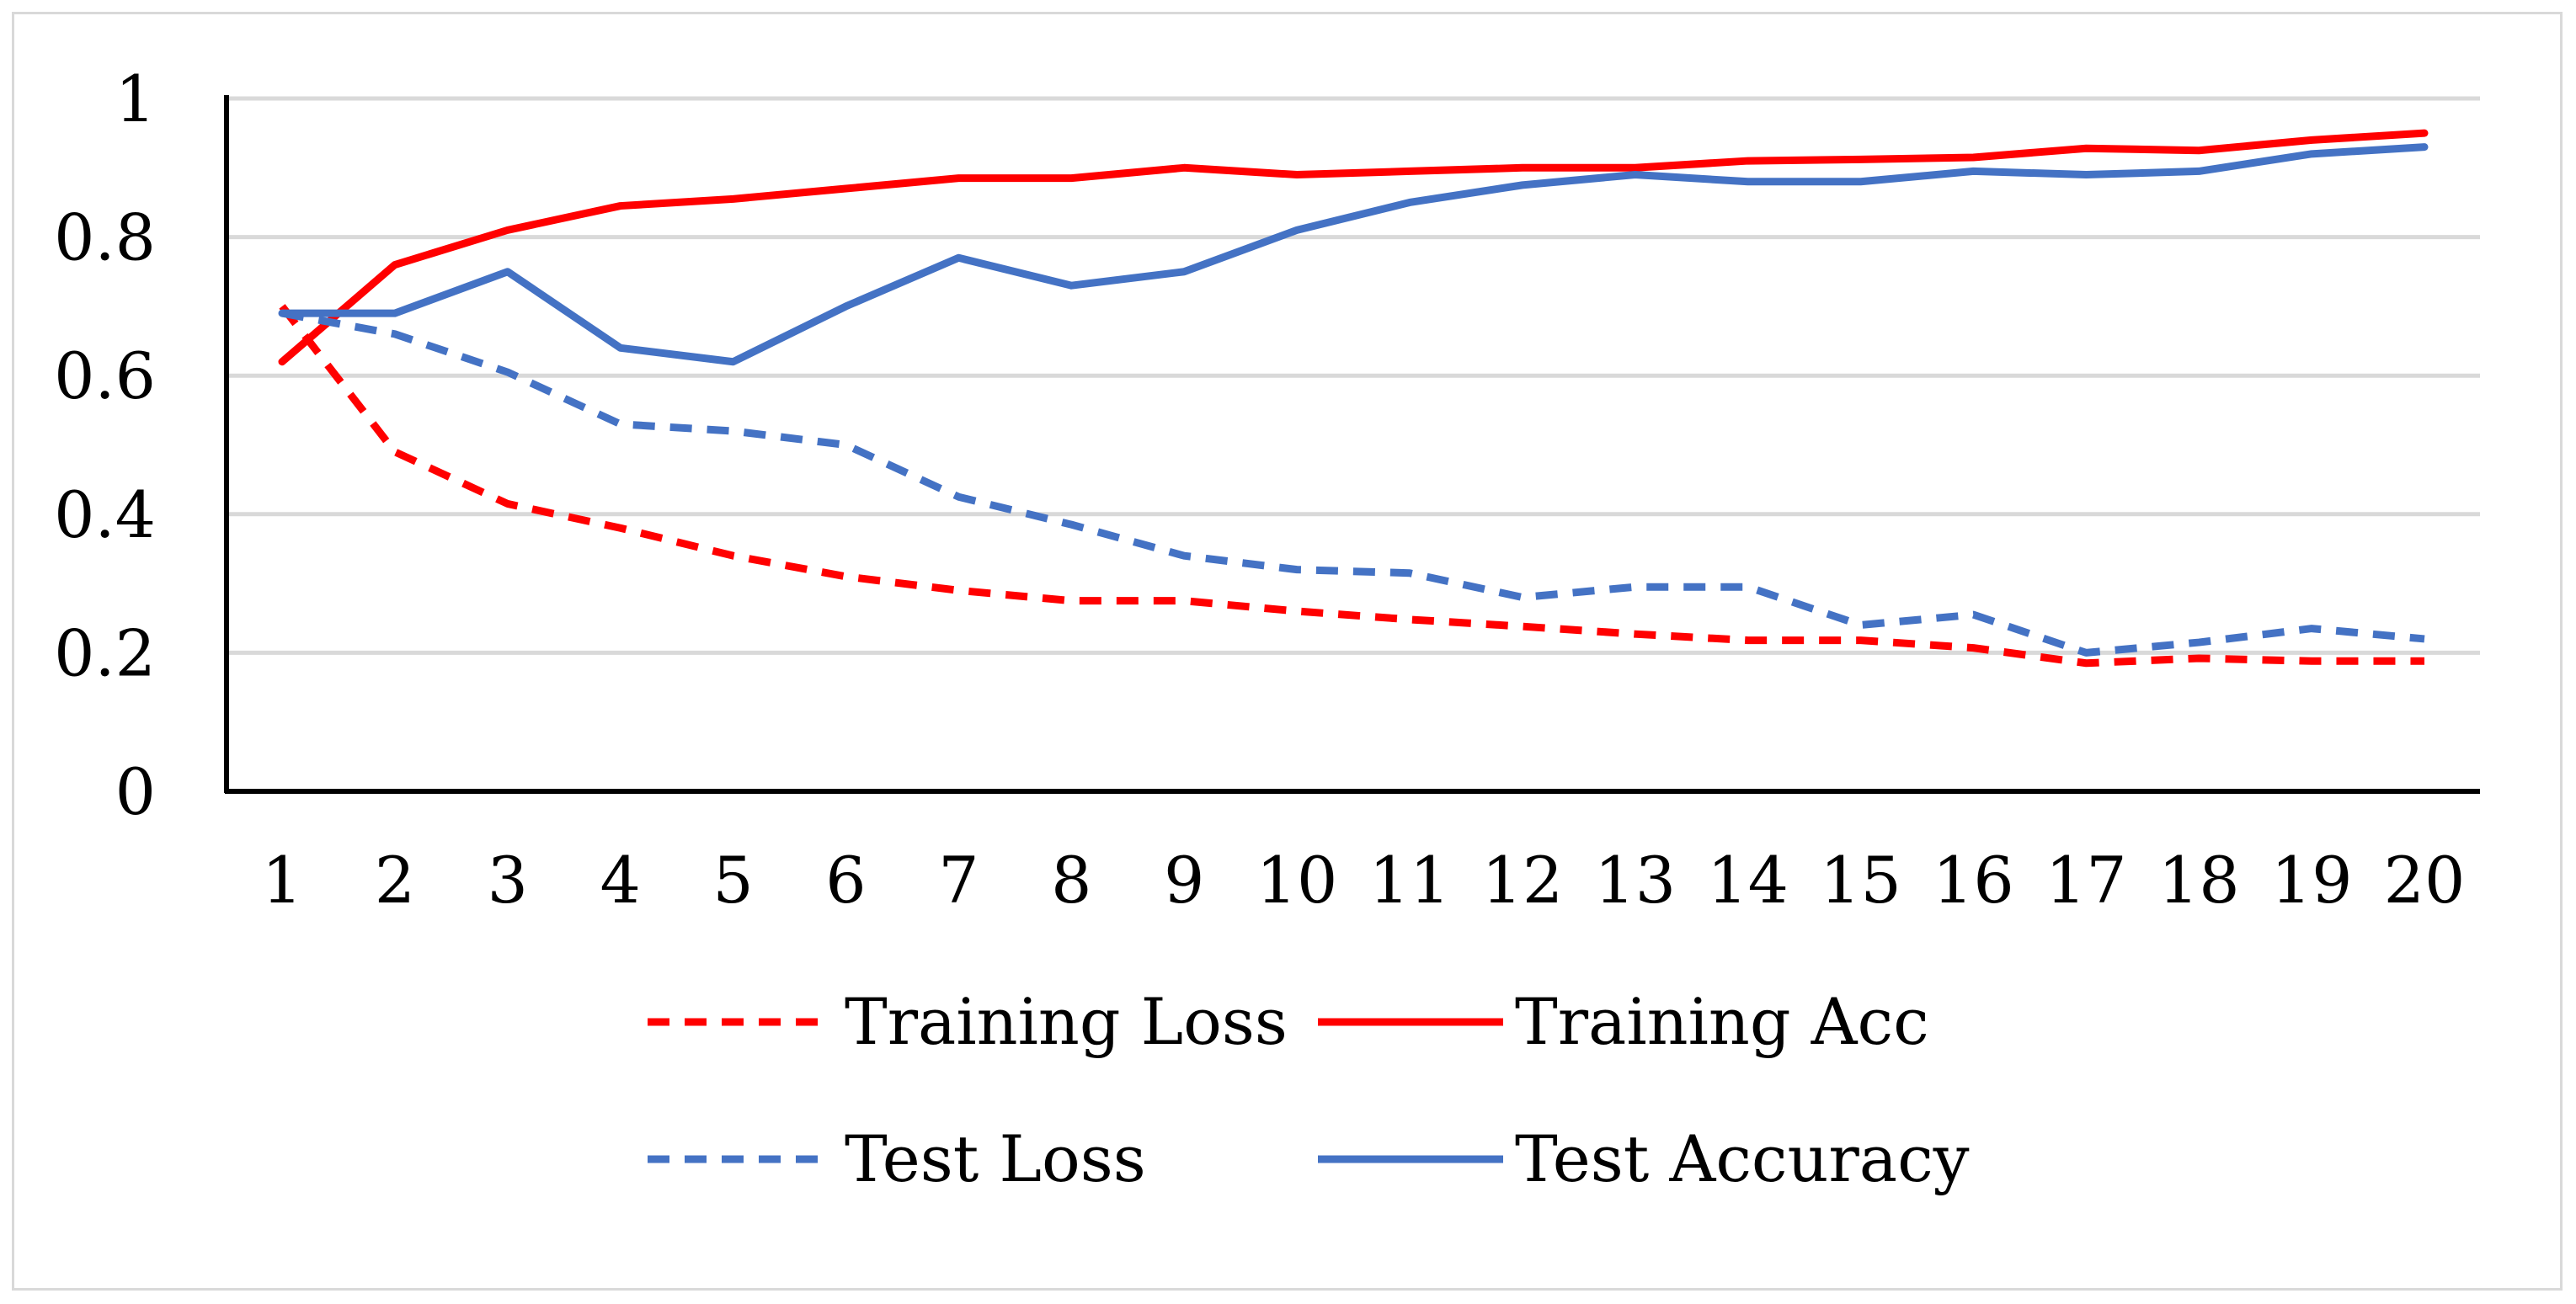 The width and height of the screenshot is (2576, 1304). I want to click on legend-label-training-acc: Training Acc, so click(1722, 1021).